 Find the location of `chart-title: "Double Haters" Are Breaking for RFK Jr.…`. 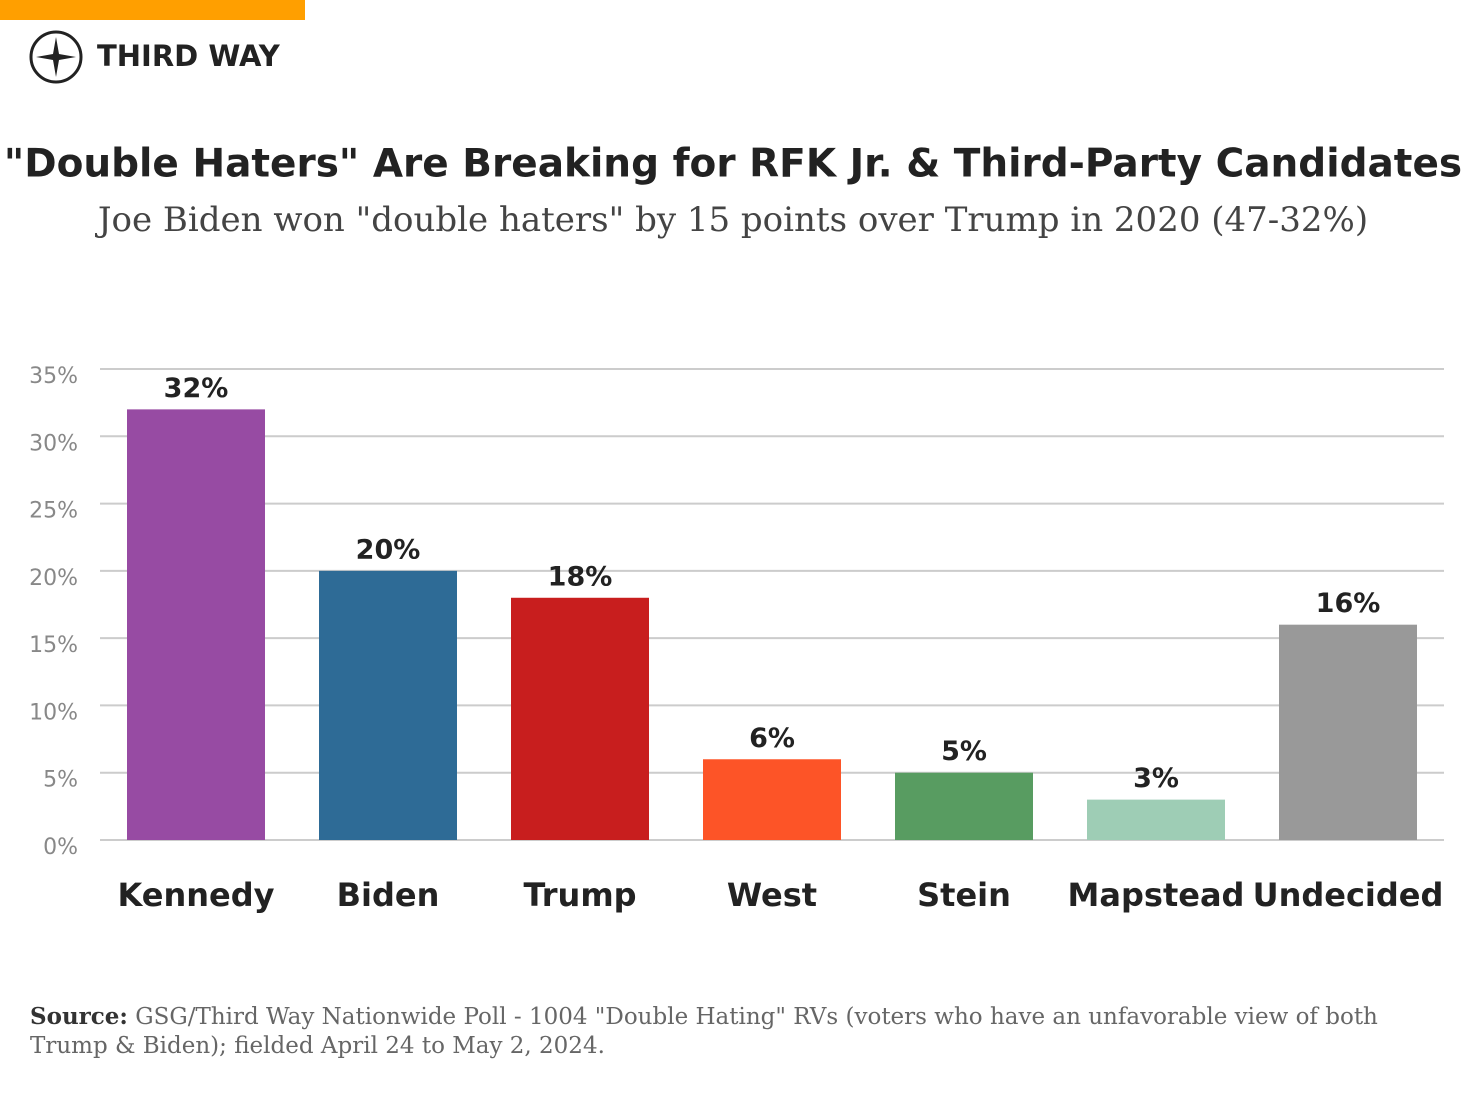

chart-title: "Double Haters" Are Breaking for RFK Jr.… is located at coordinates (733, 164).